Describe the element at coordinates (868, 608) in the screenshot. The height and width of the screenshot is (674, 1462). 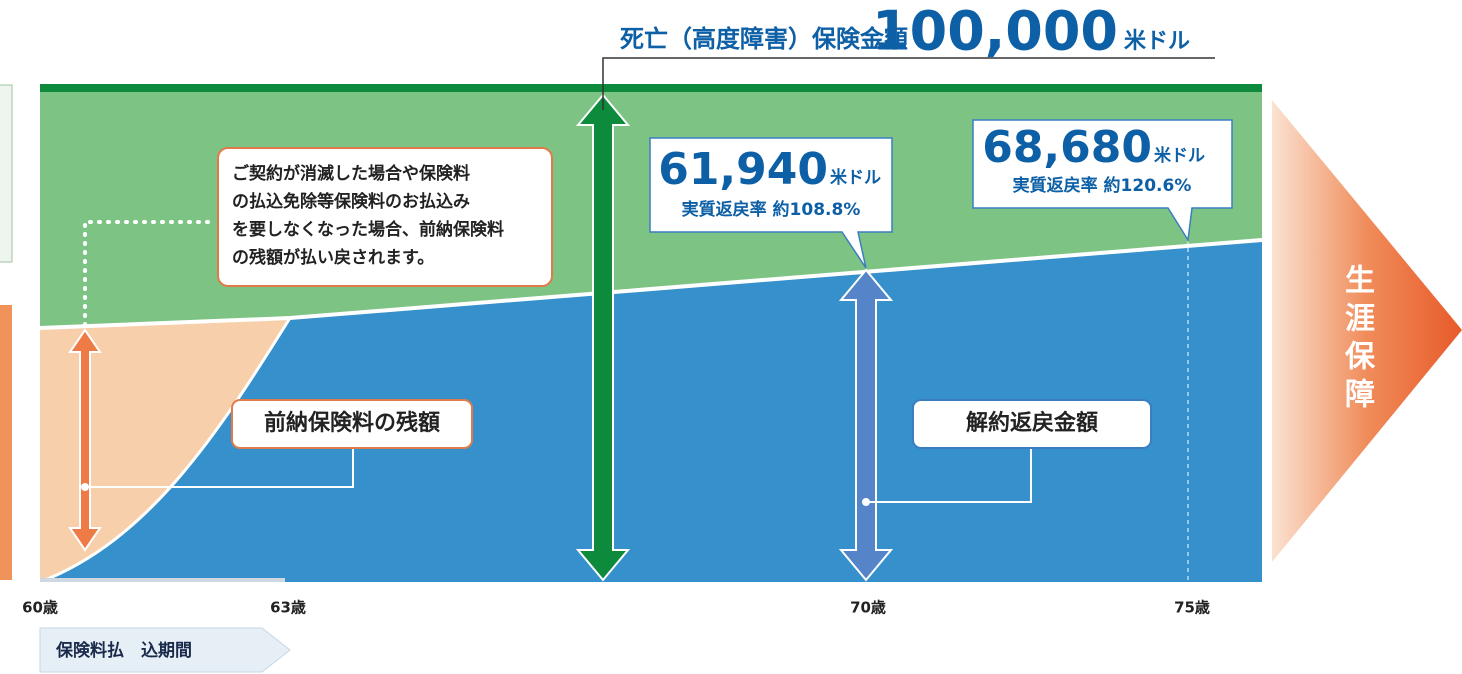
I see `age-label: 70歳` at that location.